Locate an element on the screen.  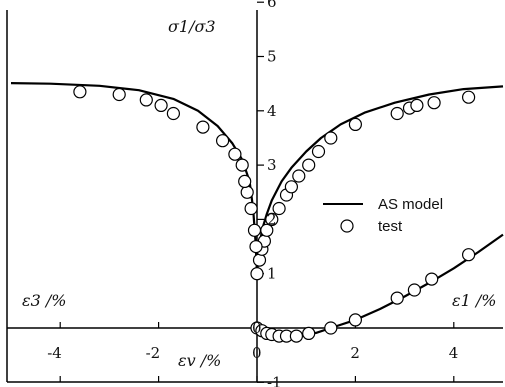
y-tick-label: 0 is located at coordinates (257, 328).